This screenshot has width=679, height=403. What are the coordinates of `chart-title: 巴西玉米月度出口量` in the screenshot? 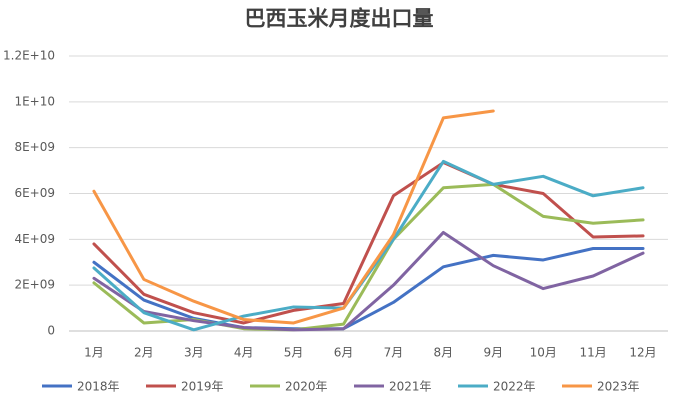 It's located at (339, 18).